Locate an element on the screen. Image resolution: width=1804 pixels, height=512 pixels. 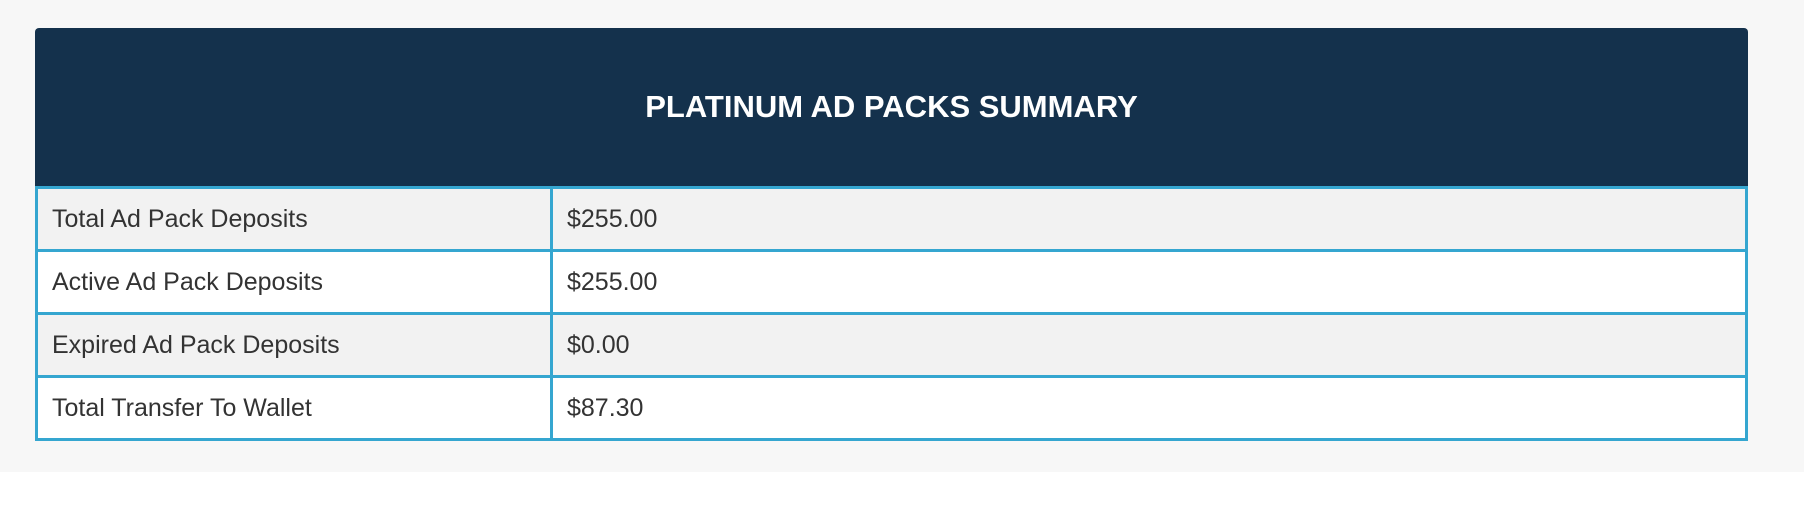
row-value: $0.00 is located at coordinates (1149, 345).